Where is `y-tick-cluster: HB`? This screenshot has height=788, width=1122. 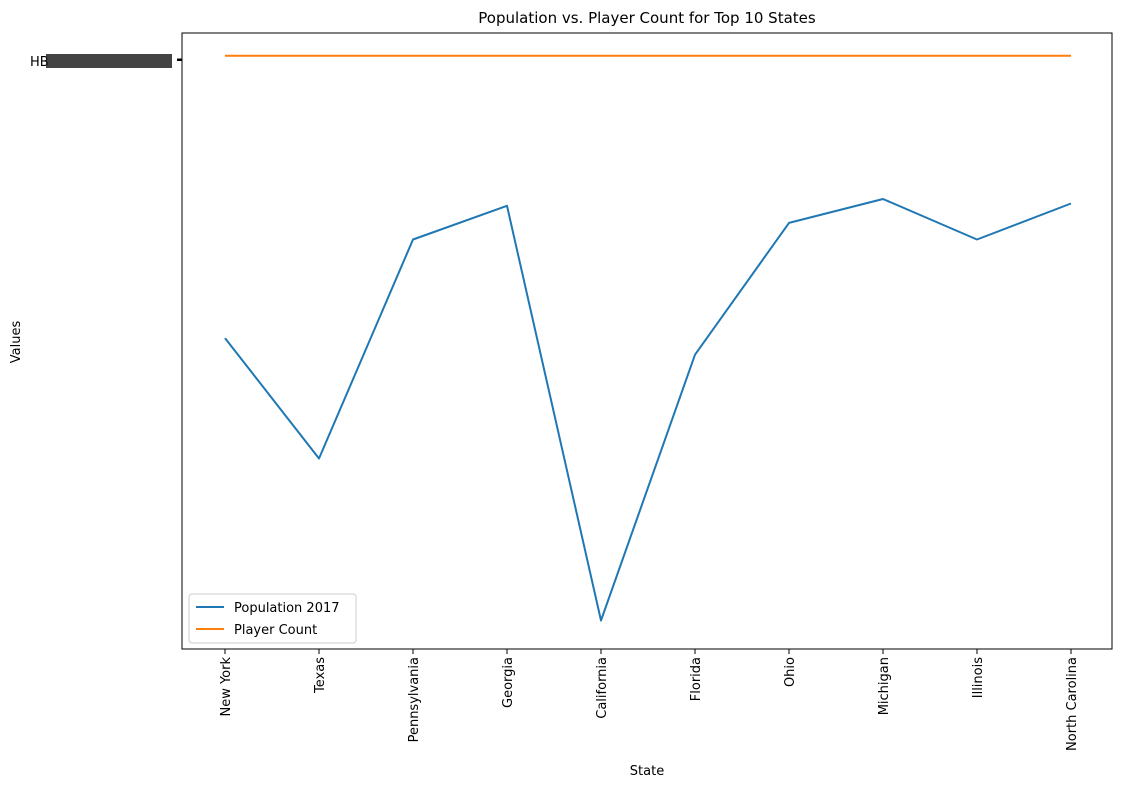
y-tick-cluster: HB is located at coordinates (101, 62).